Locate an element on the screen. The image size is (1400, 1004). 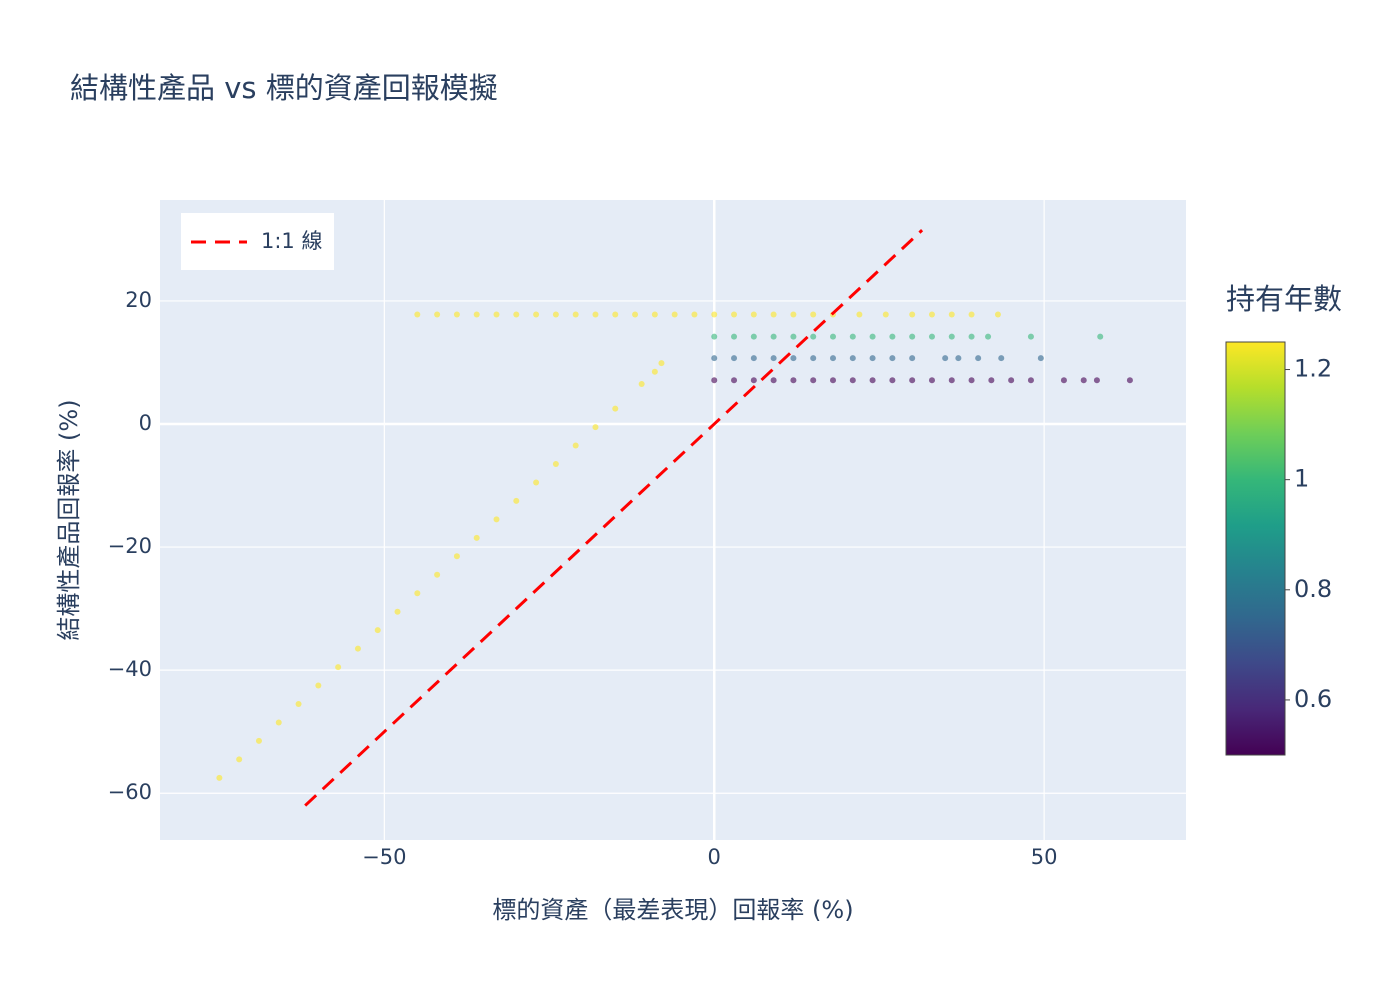
y-tick-label: 0 is located at coordinates (145, 423).